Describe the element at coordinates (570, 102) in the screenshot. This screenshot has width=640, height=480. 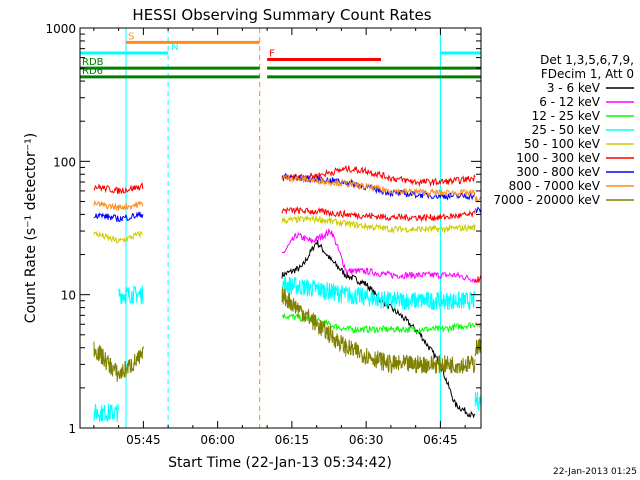
I see `legend-label-2: 6 - 12 keV` at that location.